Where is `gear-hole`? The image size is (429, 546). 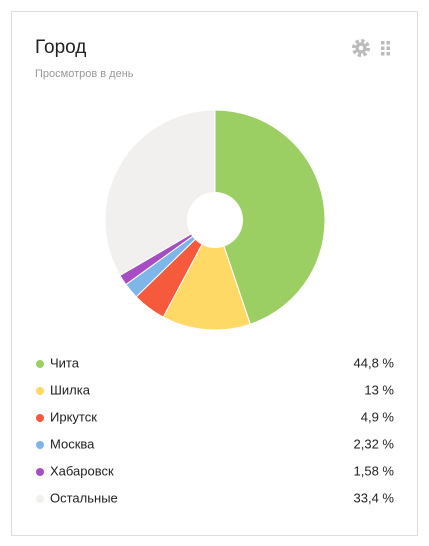 gear-hole is located at coordinates (361, 48).